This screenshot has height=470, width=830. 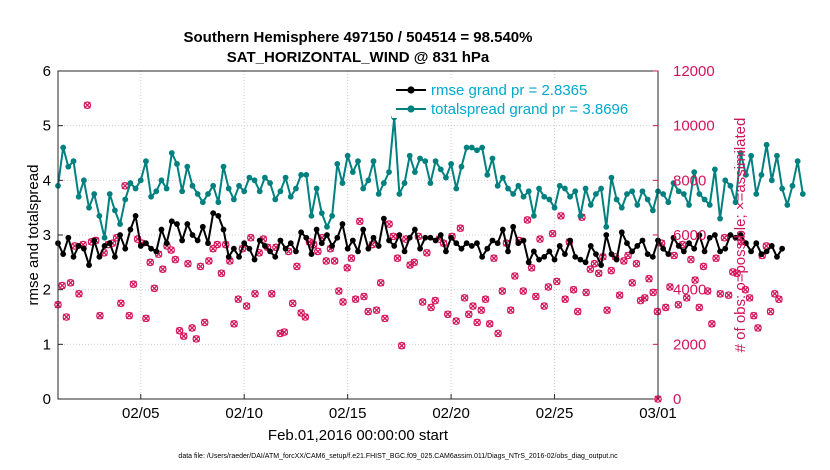 What do you see at coordinates (529, 109) in the screenshot?
I see `legend-spread-label: totalspread grand pr = 3.8696` at bounding box center [529, 109].